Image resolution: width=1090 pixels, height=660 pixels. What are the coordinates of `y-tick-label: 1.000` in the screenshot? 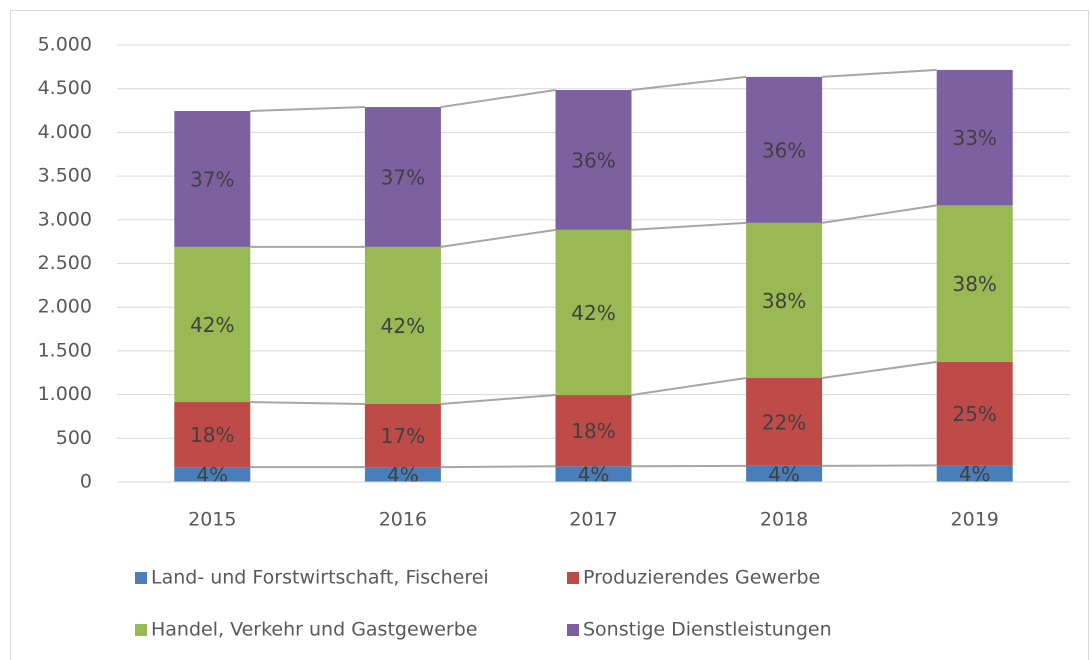 It's located at (65, 394).